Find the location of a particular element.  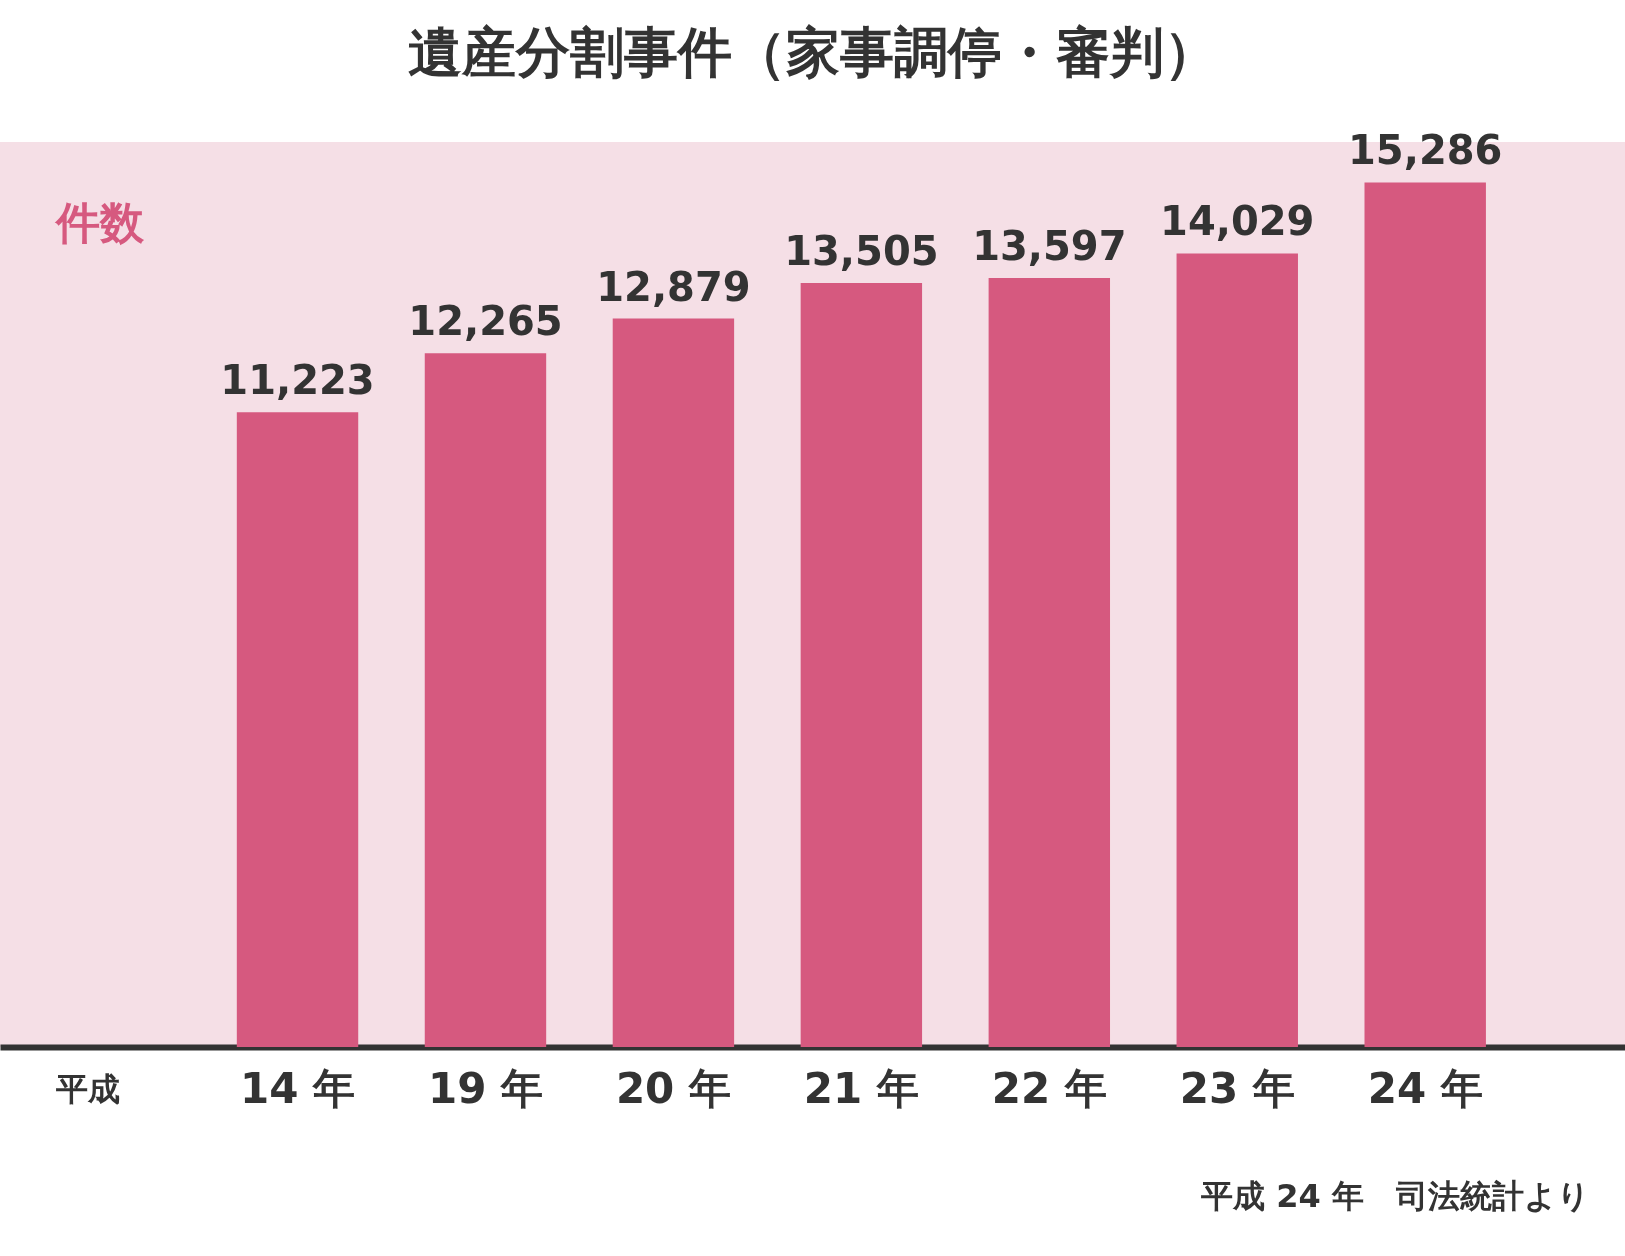

chart-title: 遺産分割事件（家事調停・審判） is located at coordinates (812, 53).